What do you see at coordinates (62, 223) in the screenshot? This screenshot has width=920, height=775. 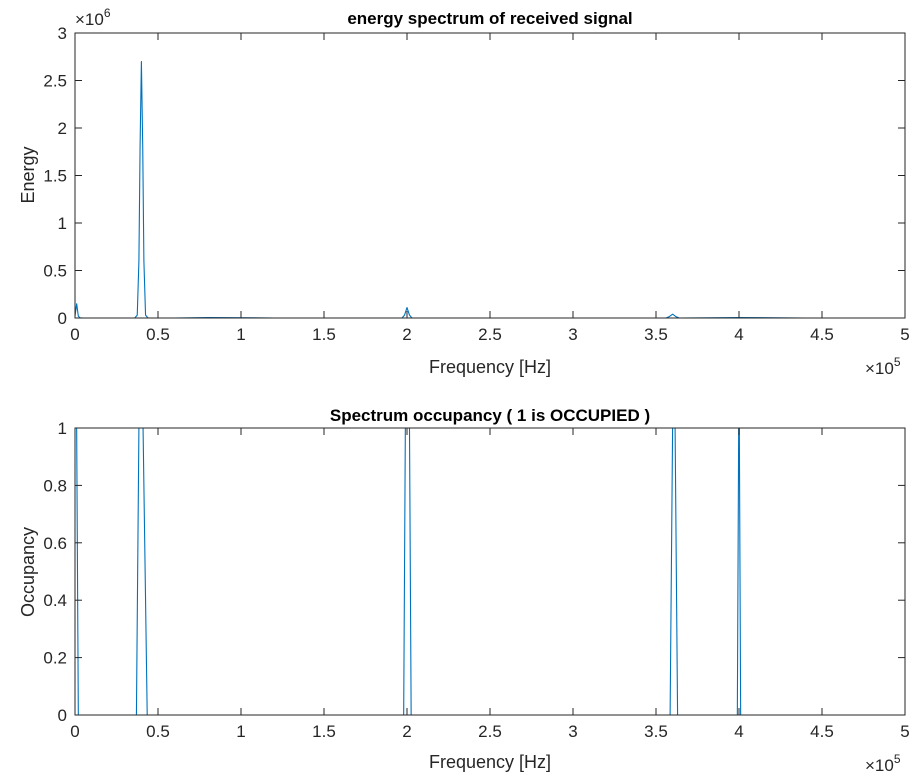 I see `energy-plot-ytick-label: 1` at bounding box center [62, 223].